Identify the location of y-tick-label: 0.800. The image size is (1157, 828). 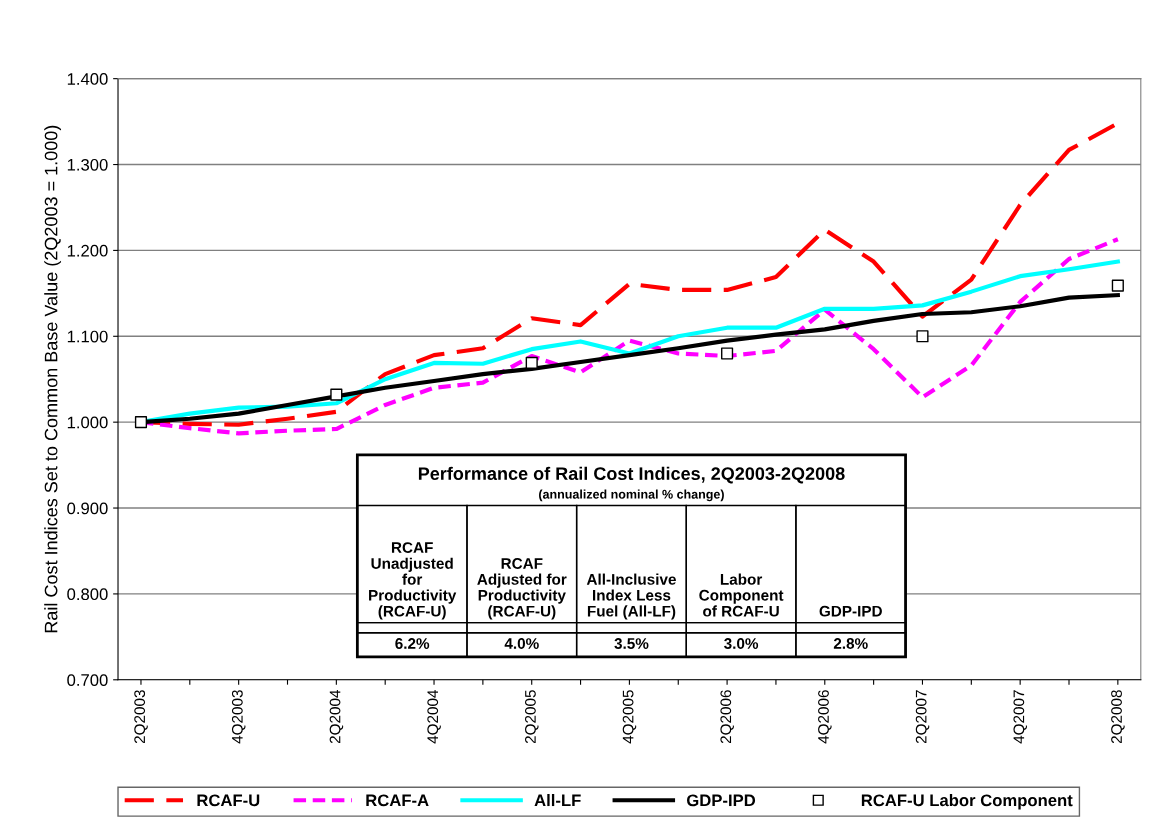
(87, 594).